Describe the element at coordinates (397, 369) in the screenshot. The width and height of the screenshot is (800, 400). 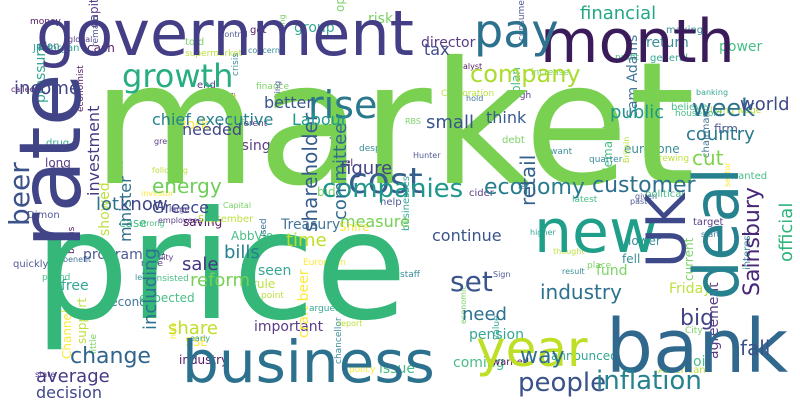
I see `word-small: issue` at that location.